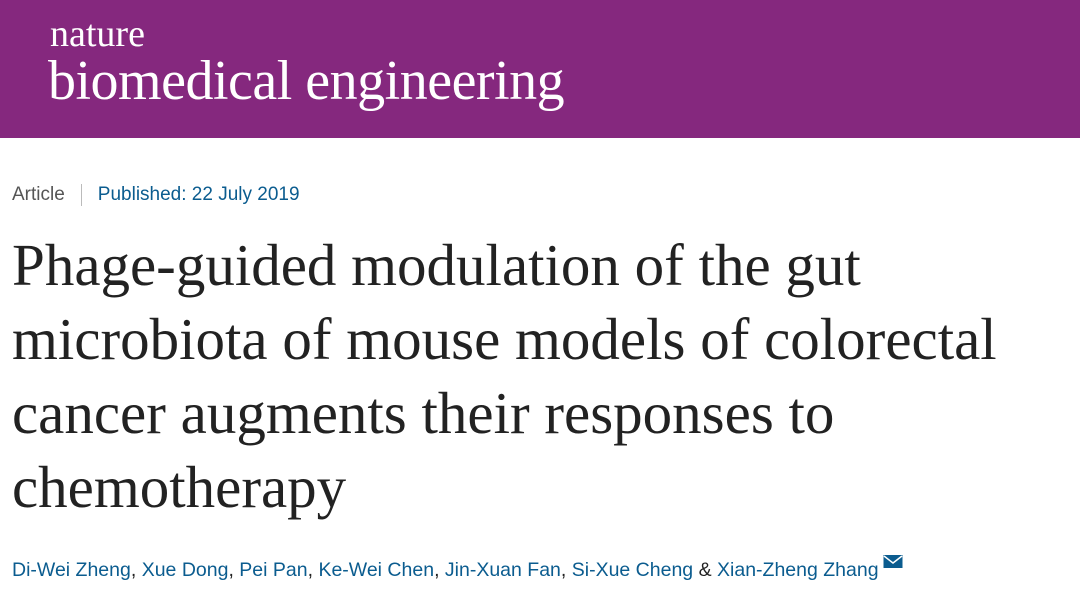 The width and height of the screenshot is (1080, 602). Describe the element at coordinates (306, 81) in the screenshot. I see `brand-large: biomedical engineering` at that location.